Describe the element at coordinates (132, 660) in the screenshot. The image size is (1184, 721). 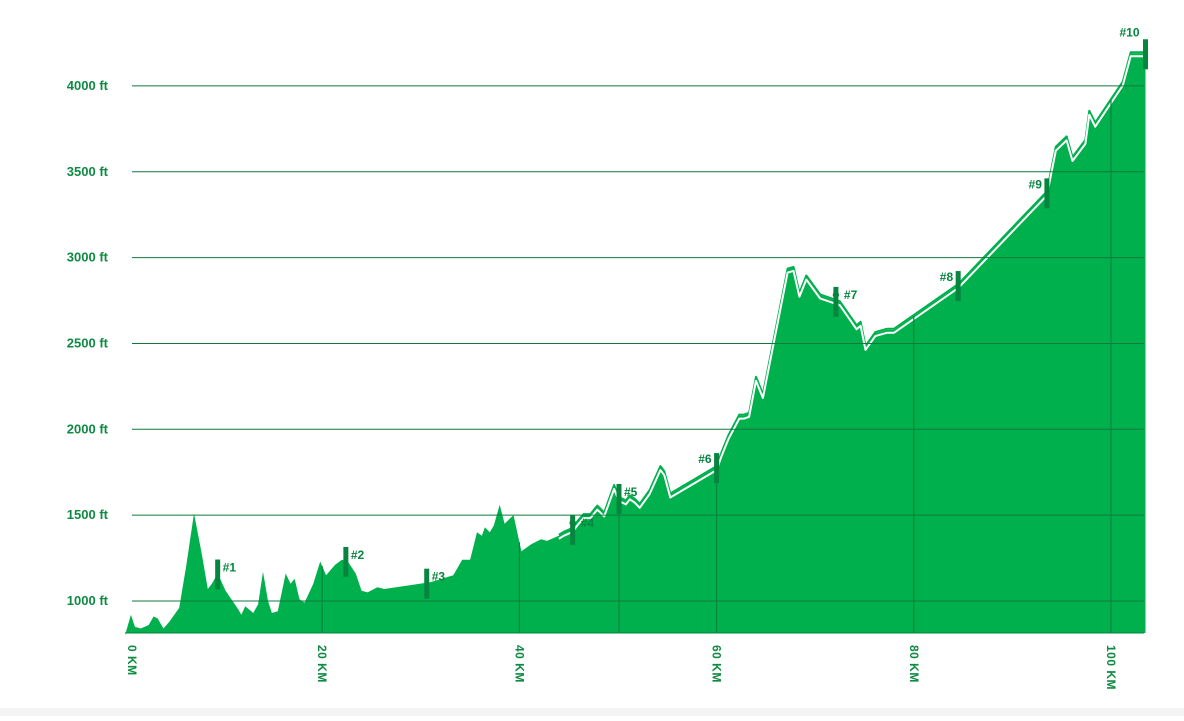
I see `x-tick-label: 0 KM` at that location.